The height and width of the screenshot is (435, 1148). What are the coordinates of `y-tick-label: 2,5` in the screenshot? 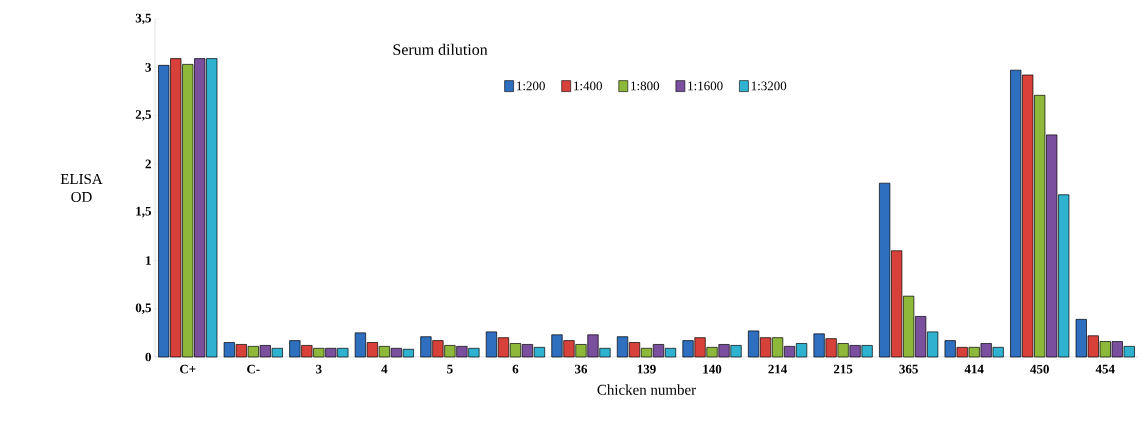 It's located at (143, 115).